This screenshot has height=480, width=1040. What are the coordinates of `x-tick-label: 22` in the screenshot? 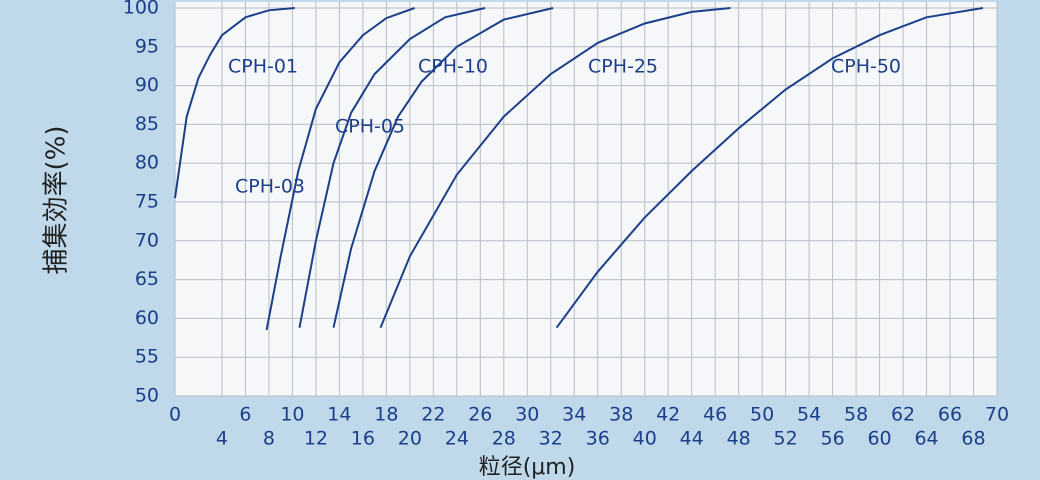 It's located at (433, 415).